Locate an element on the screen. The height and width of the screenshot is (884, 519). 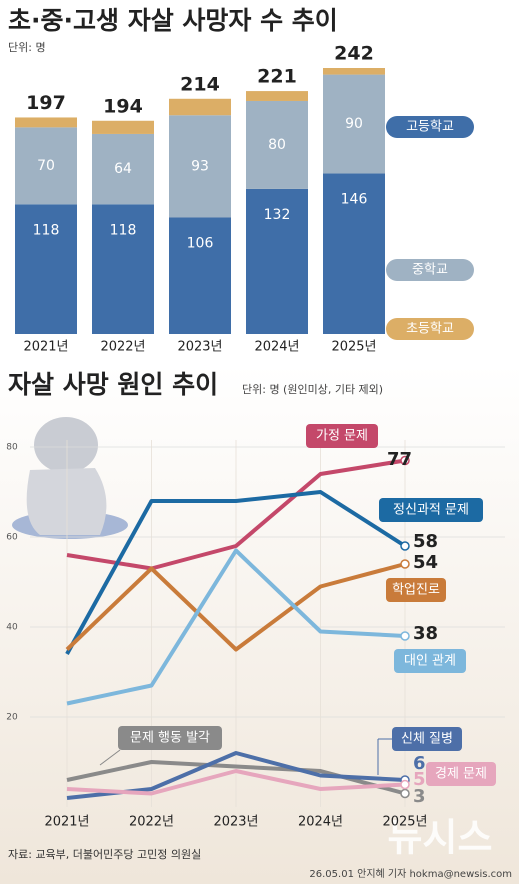
value-label: 90 is located at coordinates (354, 124).